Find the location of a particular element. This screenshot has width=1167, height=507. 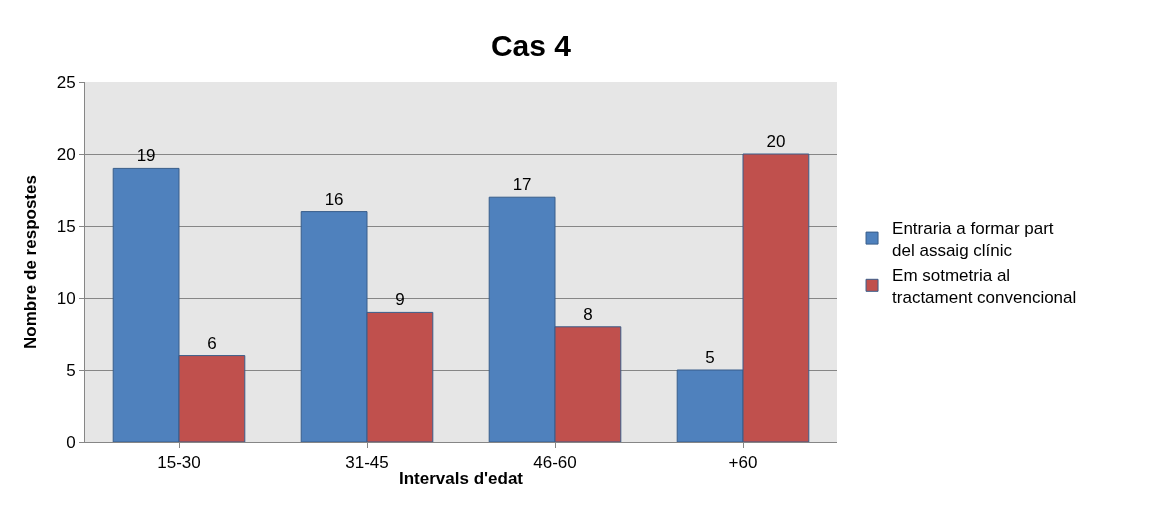

x-axis-title: Intervals d'edat is located at coordinates (461, 478).